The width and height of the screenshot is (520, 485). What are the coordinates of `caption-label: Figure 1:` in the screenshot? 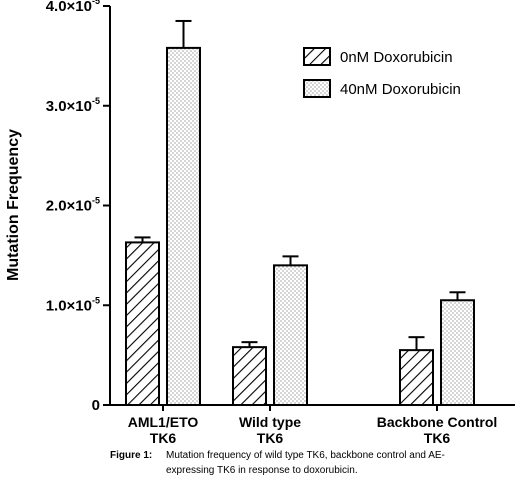 It's located at (131, 455).